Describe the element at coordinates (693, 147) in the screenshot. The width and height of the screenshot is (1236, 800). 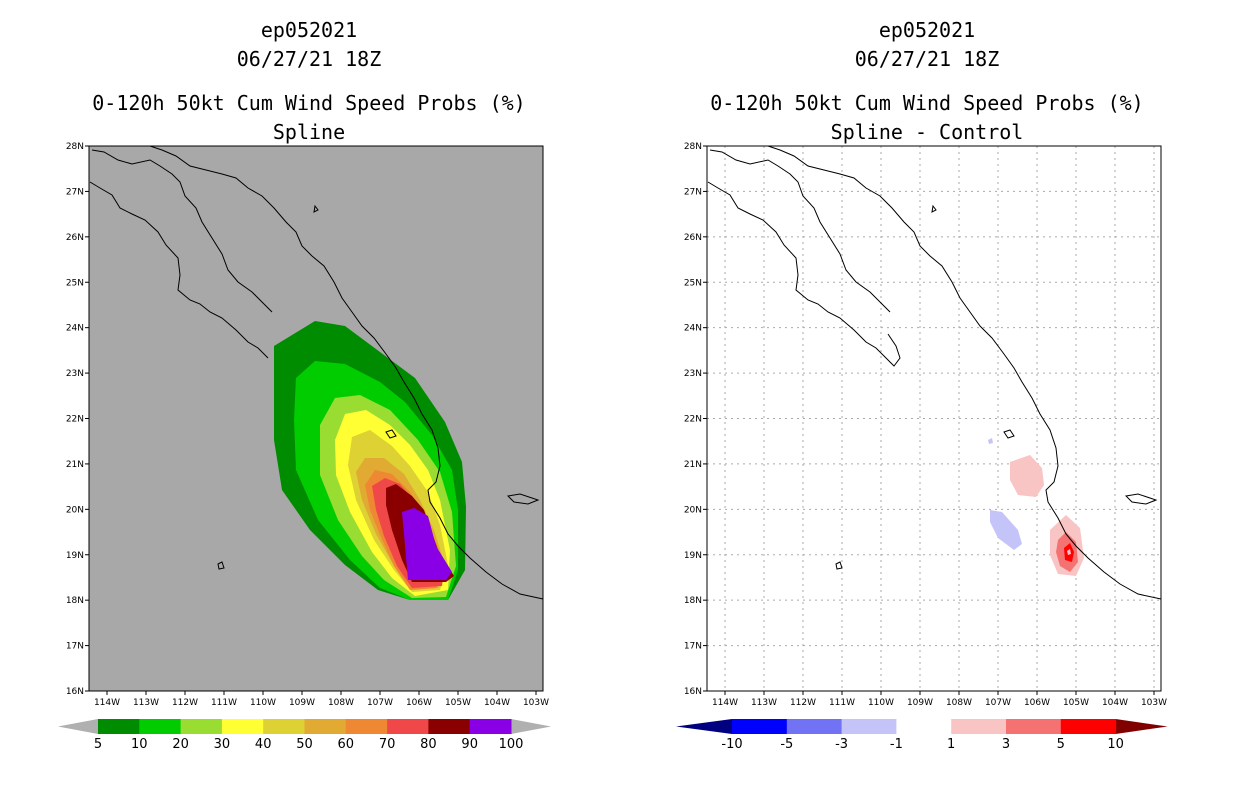
I see `lat-label: 28N` at that location.